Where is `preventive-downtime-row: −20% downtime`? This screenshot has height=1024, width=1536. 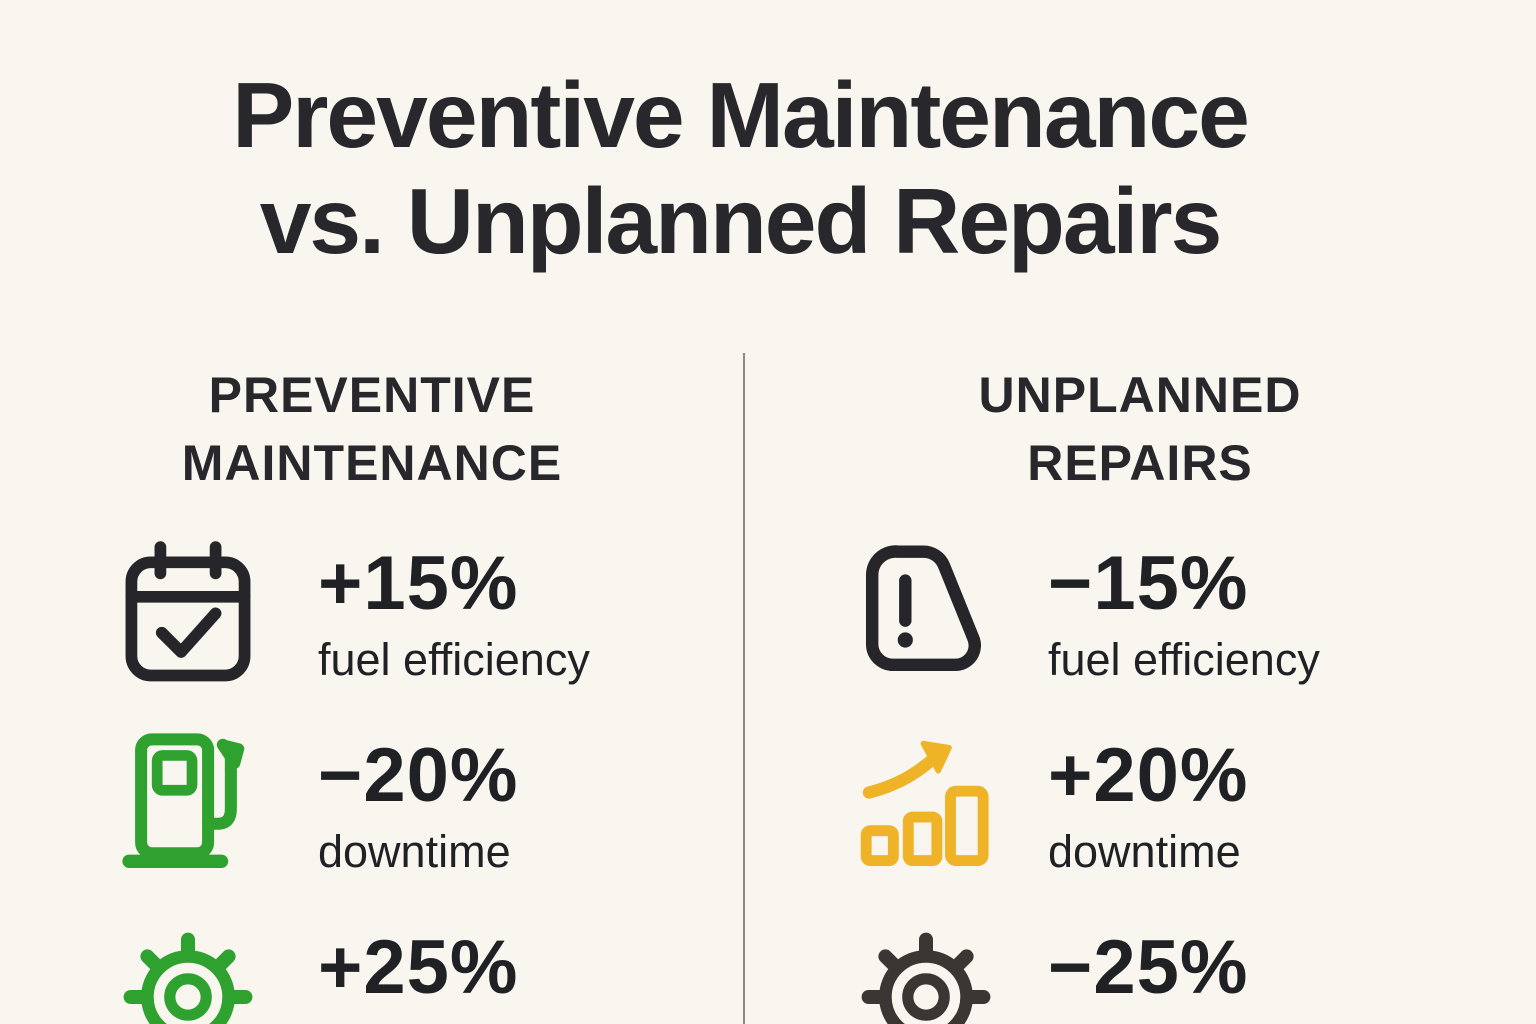
preventive-downtime-row: −20% downtime is located at coordinates (318, 805).